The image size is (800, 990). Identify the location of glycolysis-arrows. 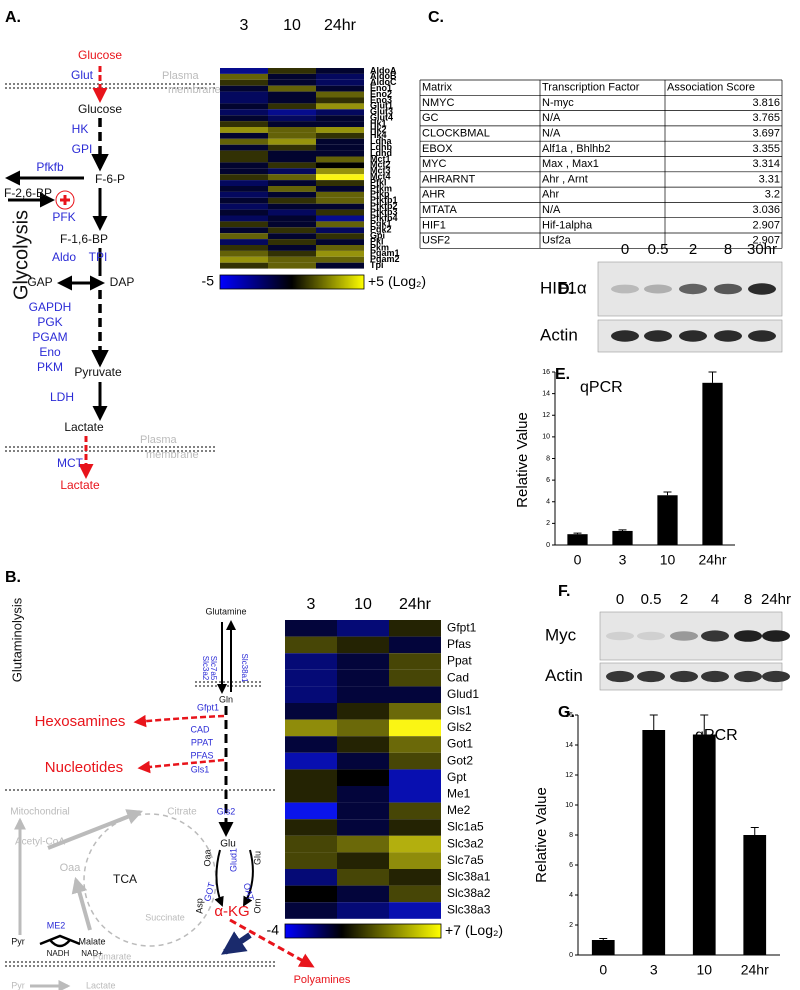
(109, 272).